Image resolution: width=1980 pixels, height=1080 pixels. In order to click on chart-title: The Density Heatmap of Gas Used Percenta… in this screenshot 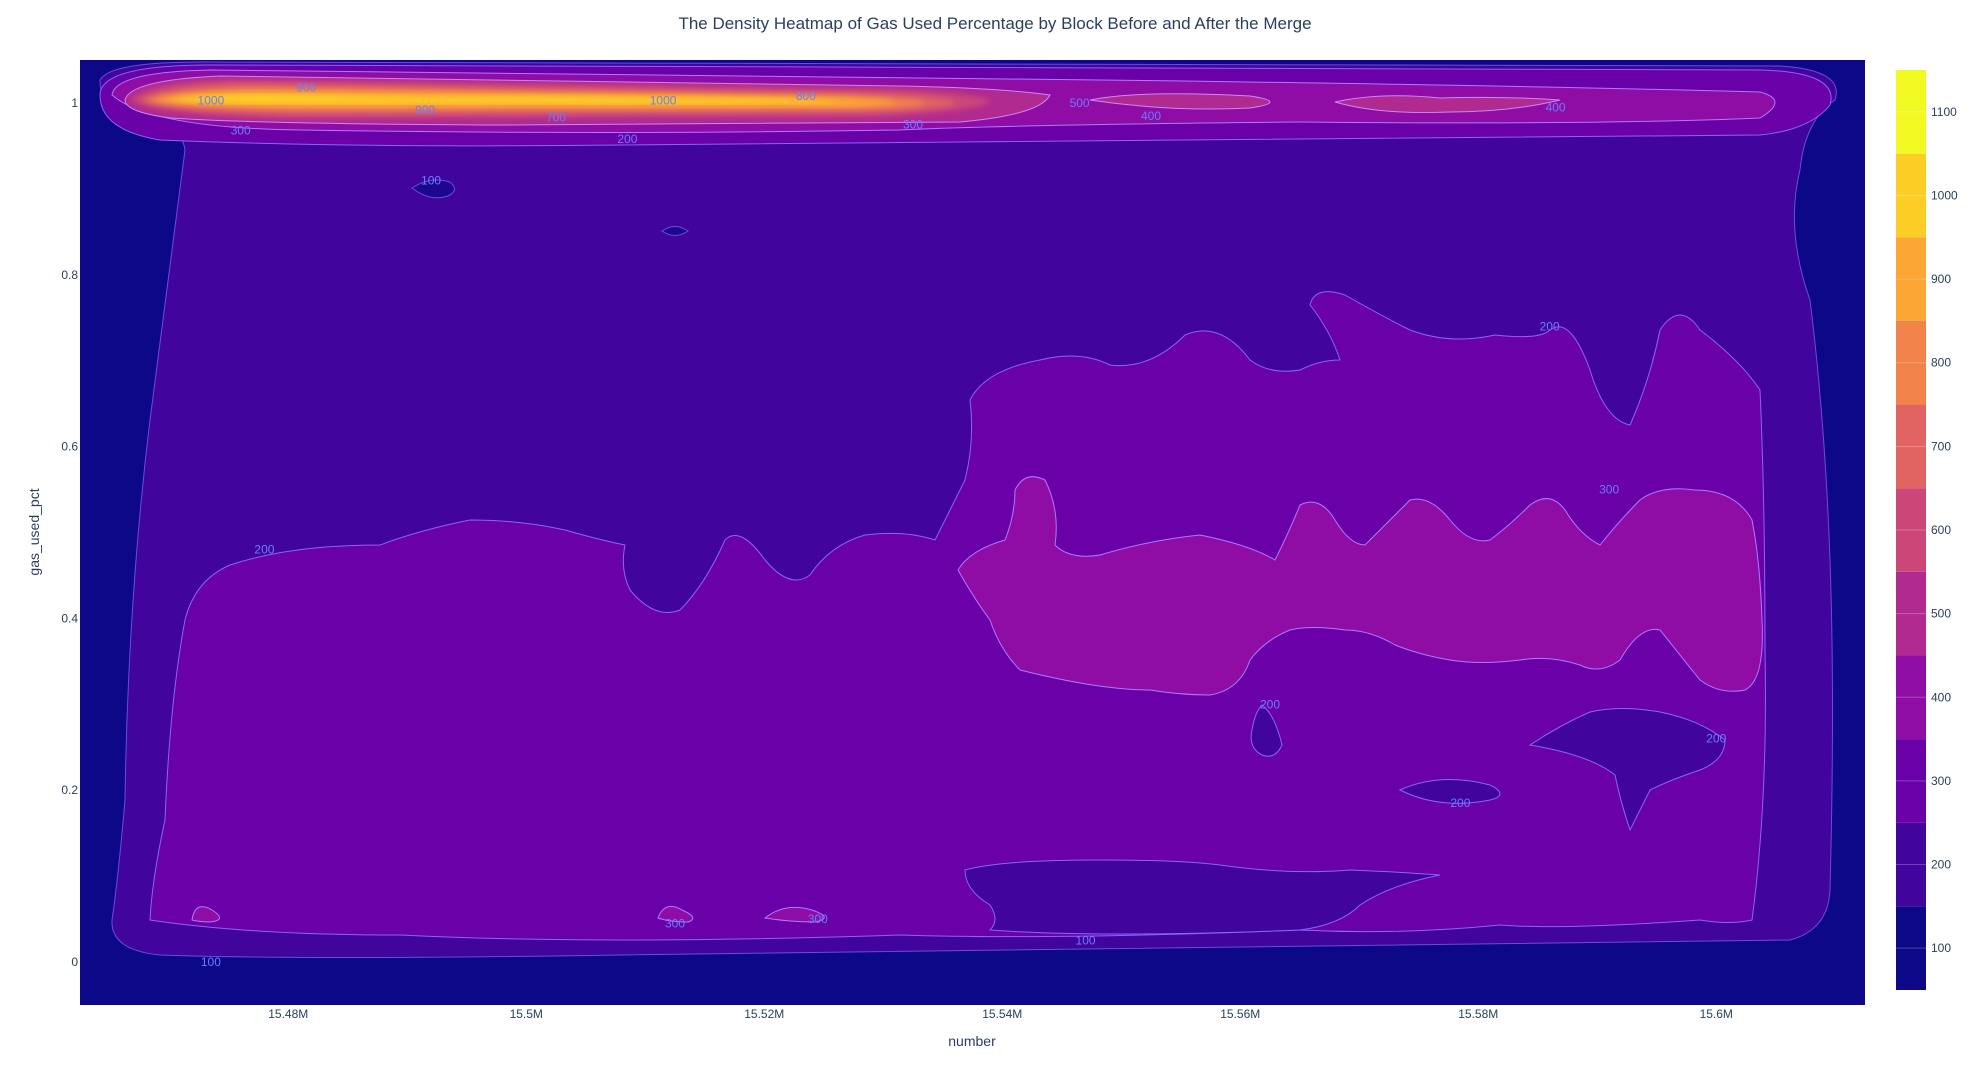, I will do `click(994, 23)`.